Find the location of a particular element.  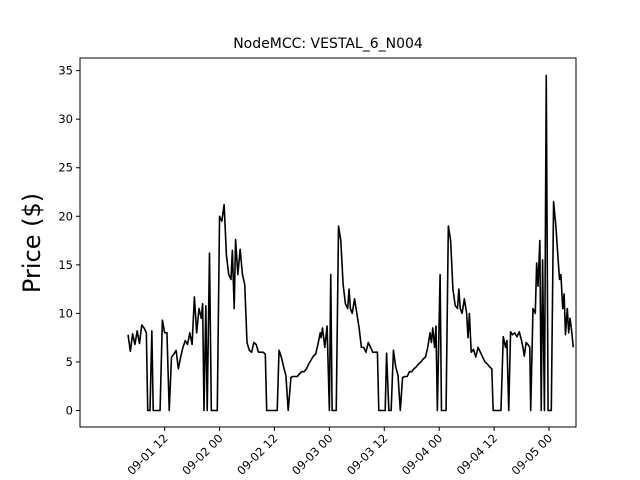

x-tick-label: 09-02 00 is located at coordinates (202, 454).